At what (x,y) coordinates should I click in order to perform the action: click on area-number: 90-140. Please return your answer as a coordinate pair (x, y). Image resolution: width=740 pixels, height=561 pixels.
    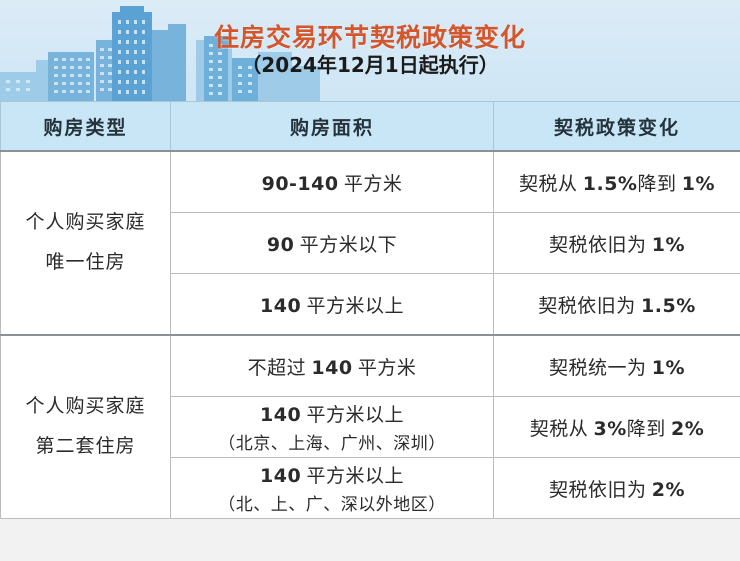
    Looking at the image, I should click on (300, 183).